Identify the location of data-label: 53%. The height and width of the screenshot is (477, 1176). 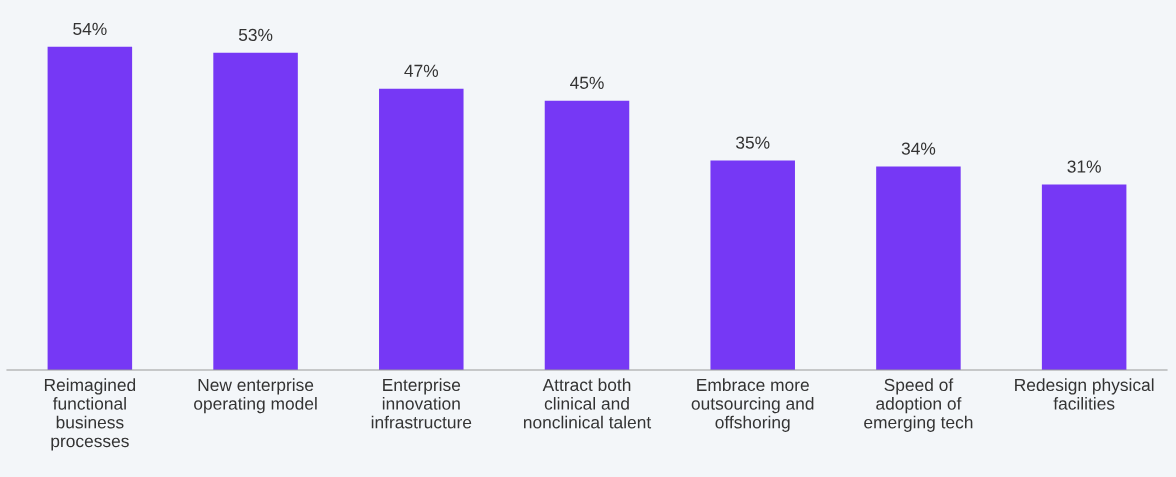
(255, 35).